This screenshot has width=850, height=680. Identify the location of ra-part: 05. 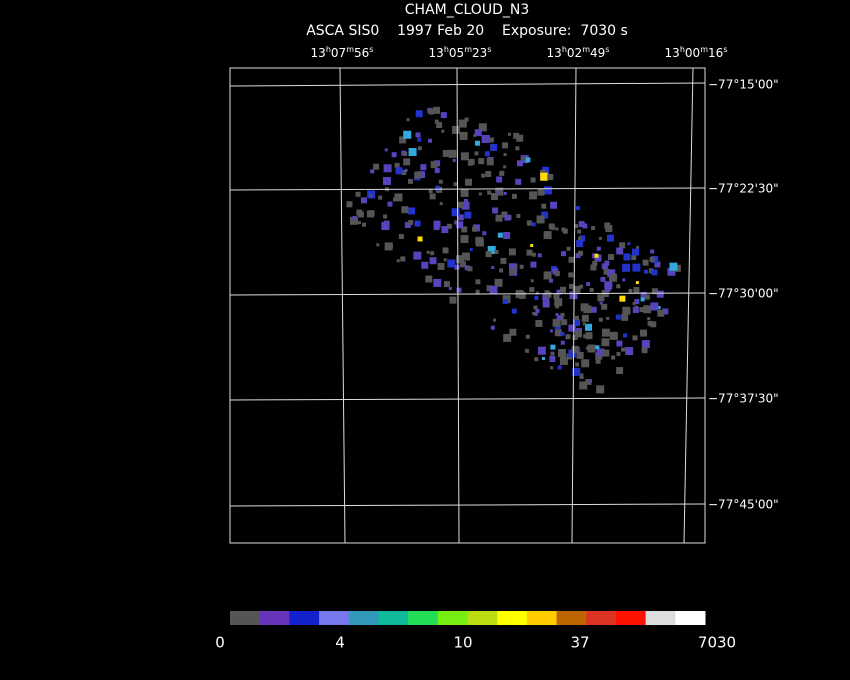
(456, 53).